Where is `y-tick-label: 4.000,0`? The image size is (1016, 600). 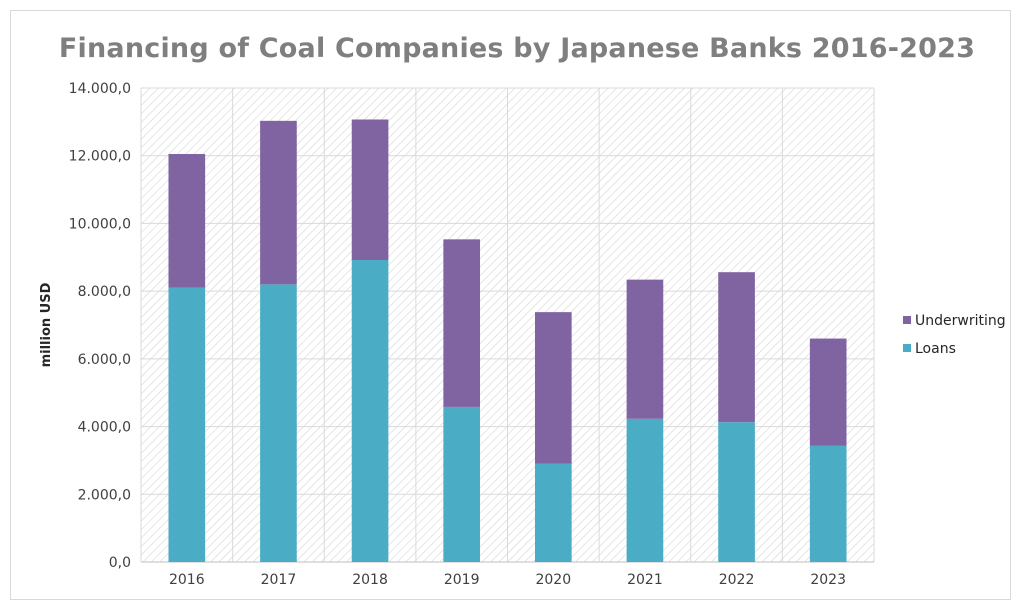 y-tick-label: 4.000,0 is located at coordinates (104, 428).